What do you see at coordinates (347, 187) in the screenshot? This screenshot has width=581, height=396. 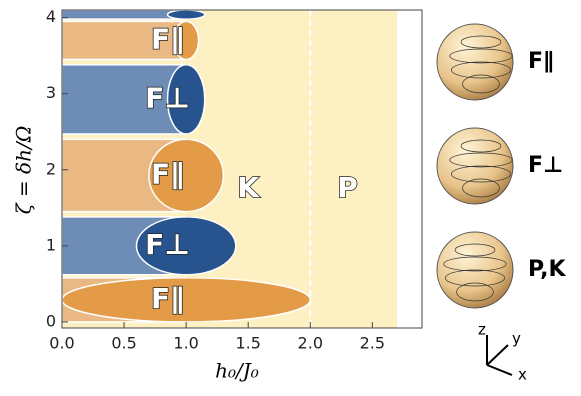 I see `region-label: P` at bounding box center [347, 187].